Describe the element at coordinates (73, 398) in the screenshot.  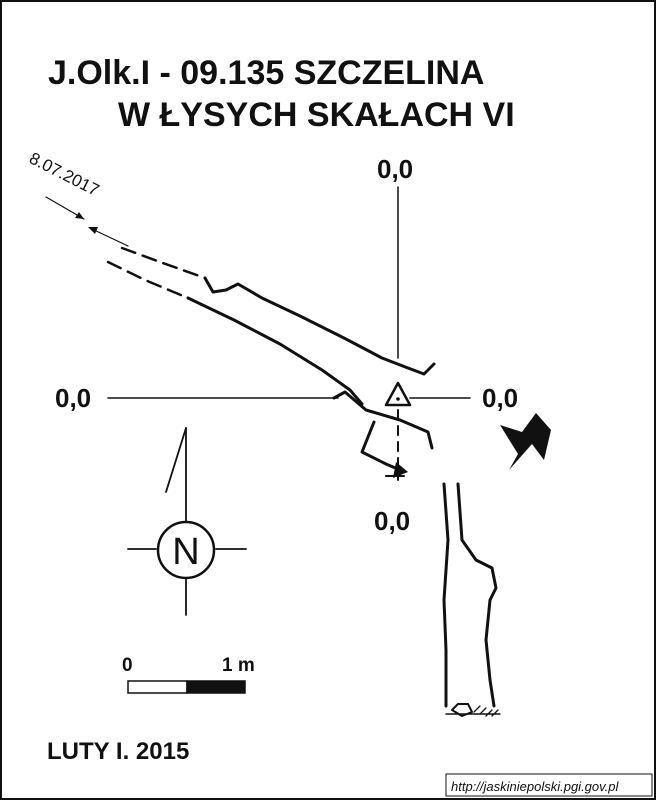
I see `coord-label-left: 0,0` at that location.